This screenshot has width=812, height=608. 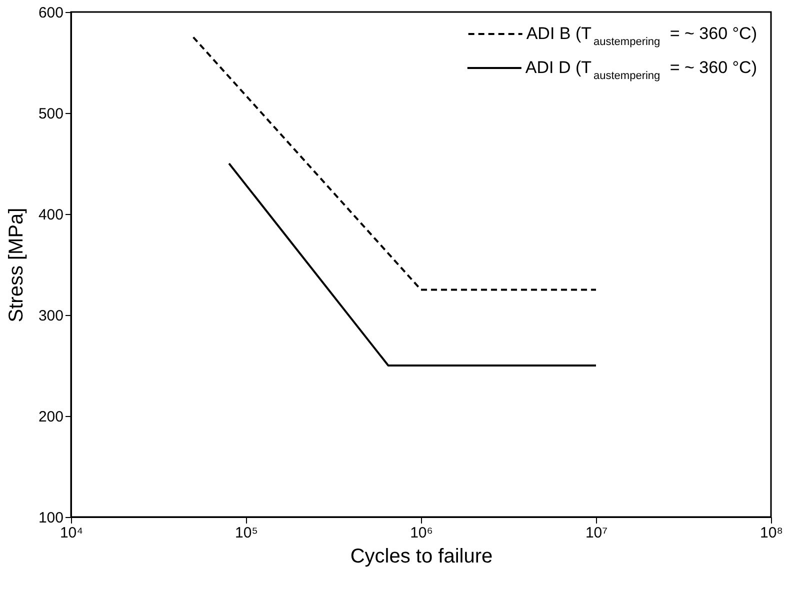 I want to click on x-axis-title: Cycles to failure, so click(x=421, y=557).